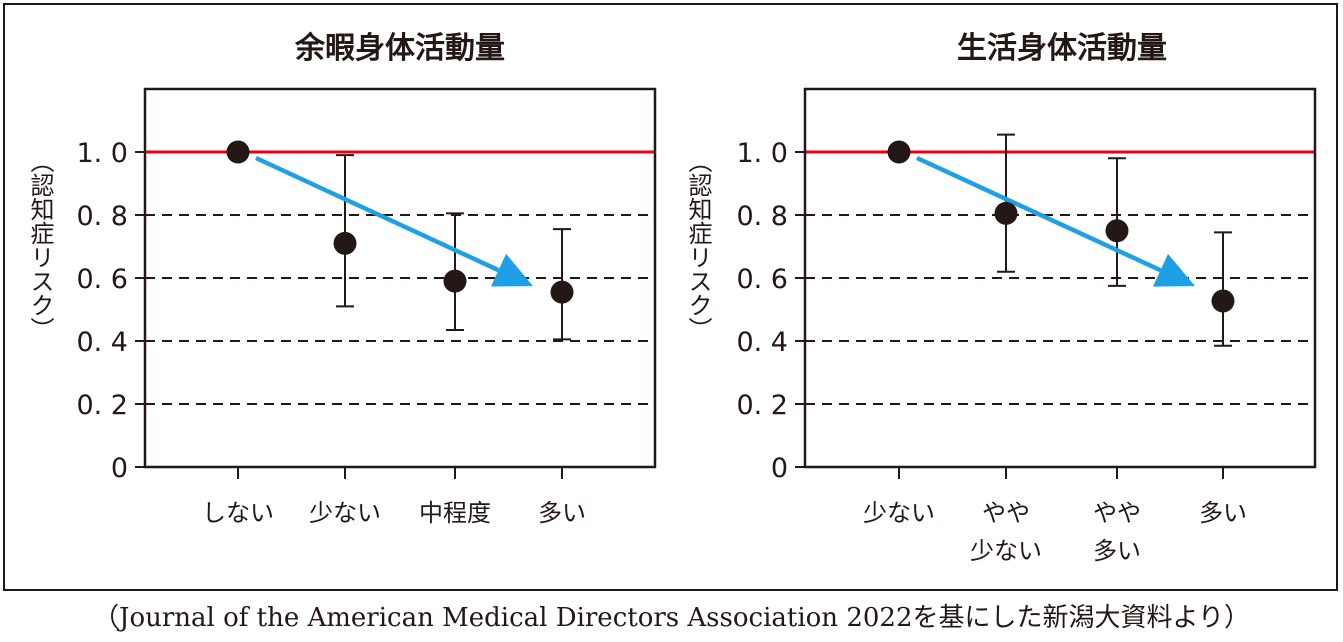 The height and width of the screenshot is (642, 1343). Describe the element at coordinates (1062, 48) in the screenshot. I see `chart-title: 生活身体活動量` at that location.